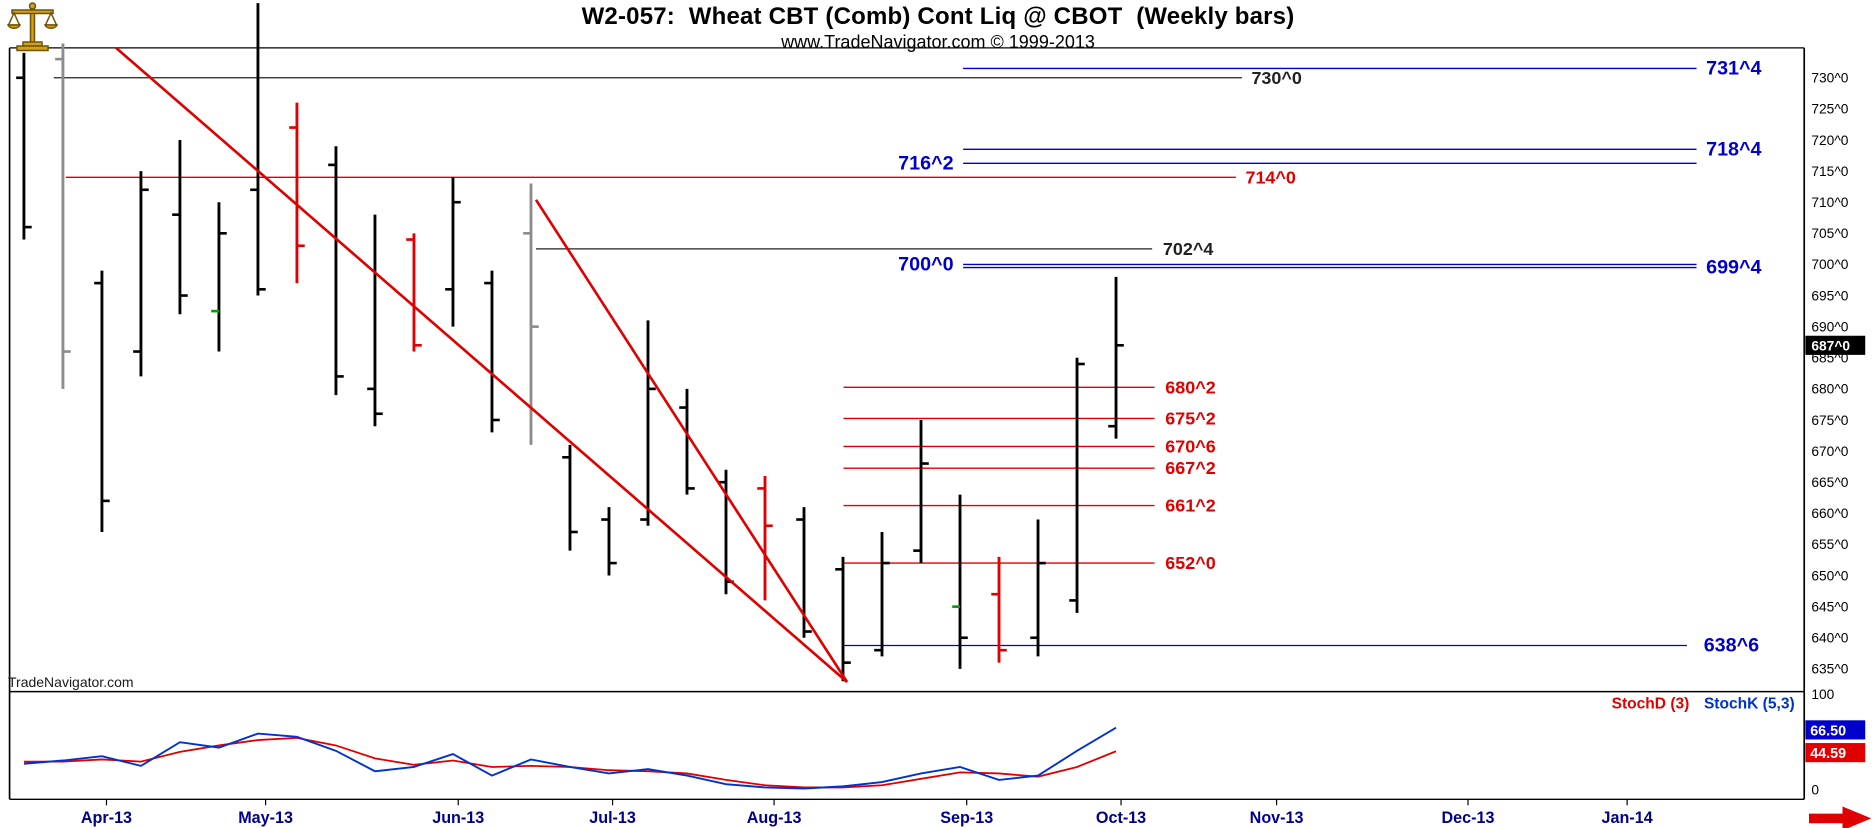 The image size is (1876, 828). What do you see at coordinates (691, 441) in the screenshot?
I see `trend-line` at bounding box center [691, 441].